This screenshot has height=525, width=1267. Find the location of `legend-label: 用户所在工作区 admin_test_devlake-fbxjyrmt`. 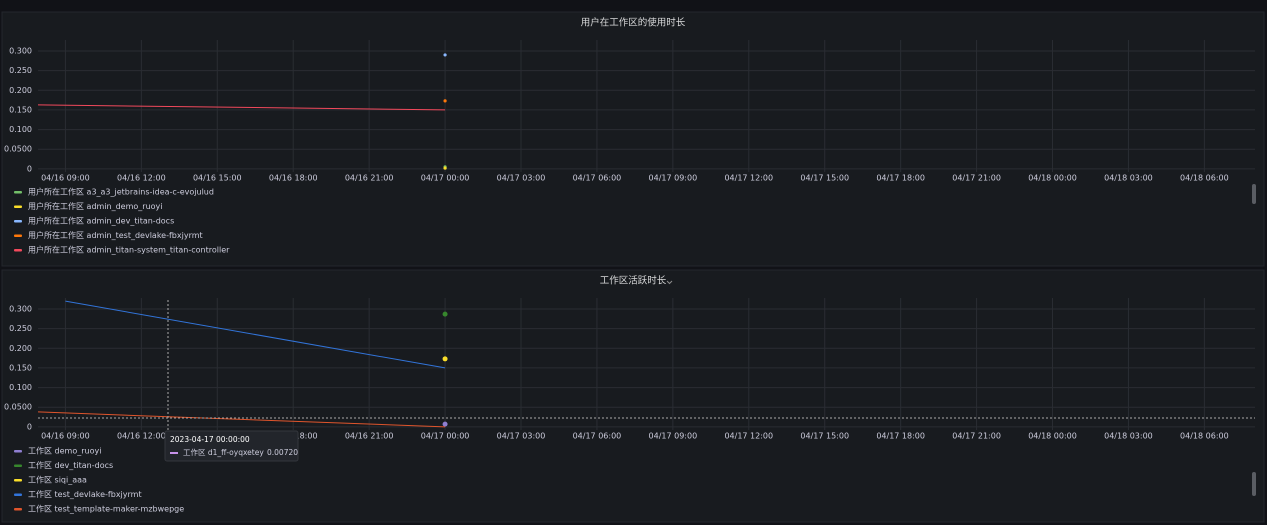

legend-label: 用户所在工作区 admin_test_devlake-fbxjyrmt is located at coordinates (115, 235).